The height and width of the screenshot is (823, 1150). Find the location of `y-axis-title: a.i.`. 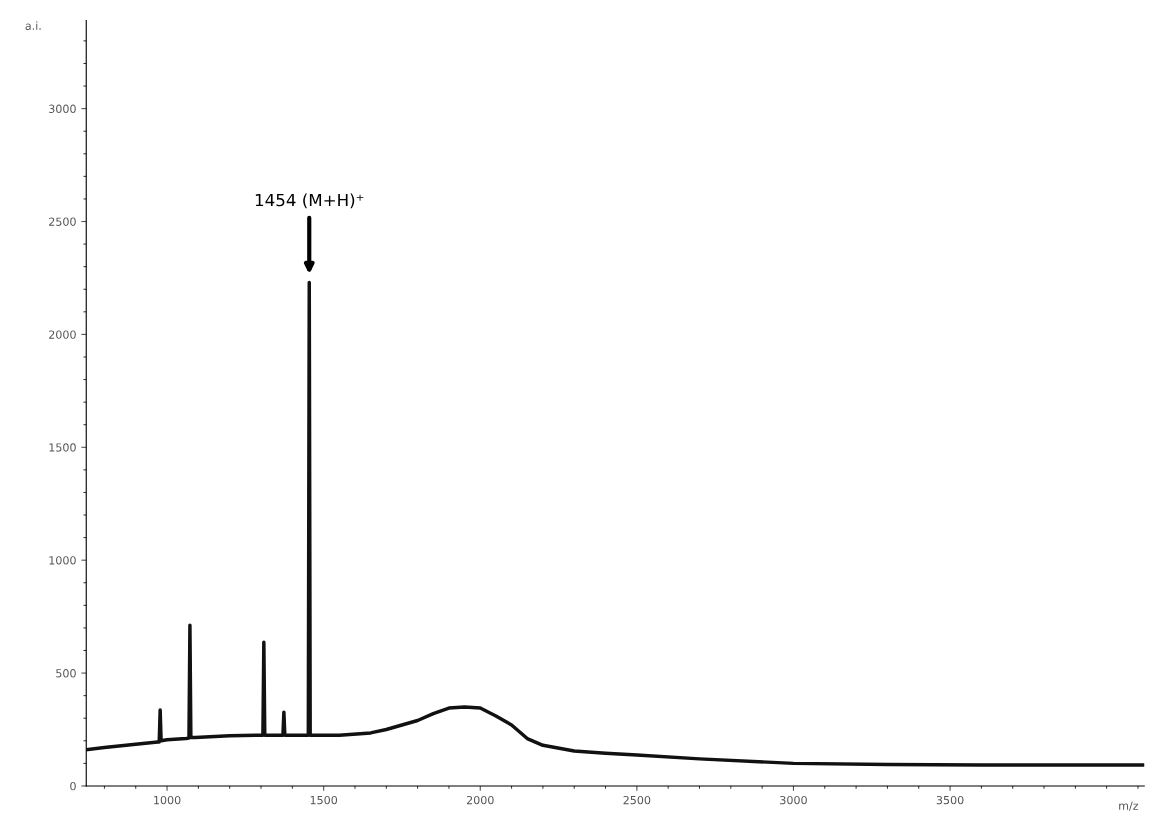

y-axis-title: a.i. is located at coordinates (33, 25).